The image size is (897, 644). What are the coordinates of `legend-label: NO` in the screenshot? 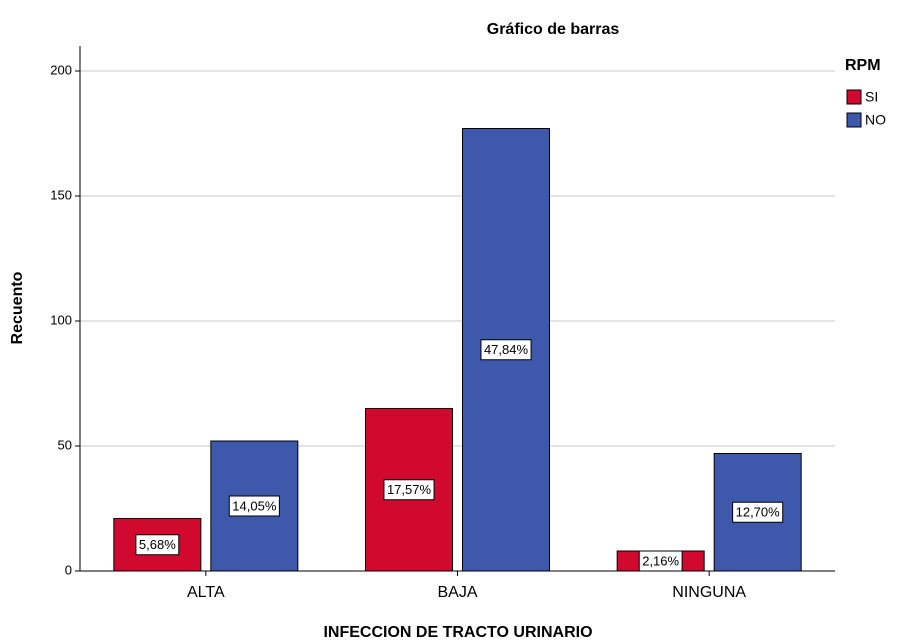 It's located at (875, 120).